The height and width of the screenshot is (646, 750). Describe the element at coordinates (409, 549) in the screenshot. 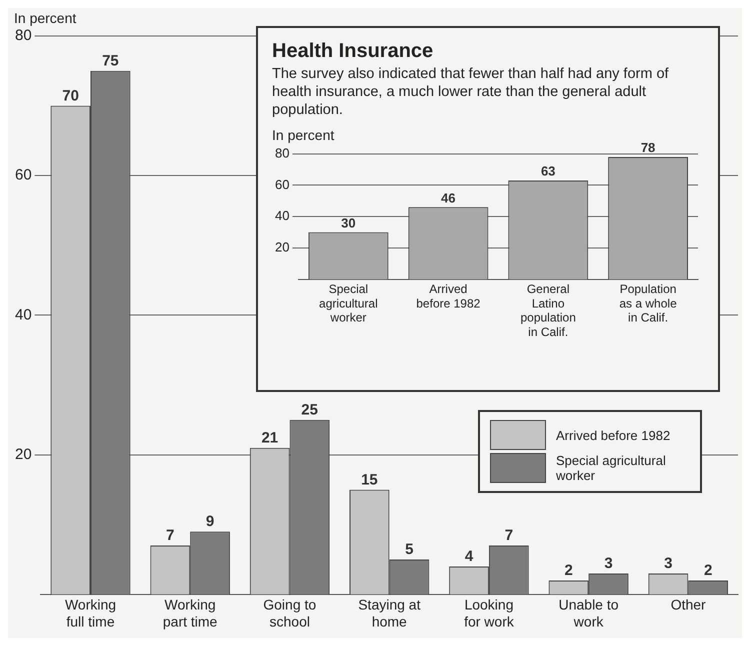

I see `data-label: 5` at that location.